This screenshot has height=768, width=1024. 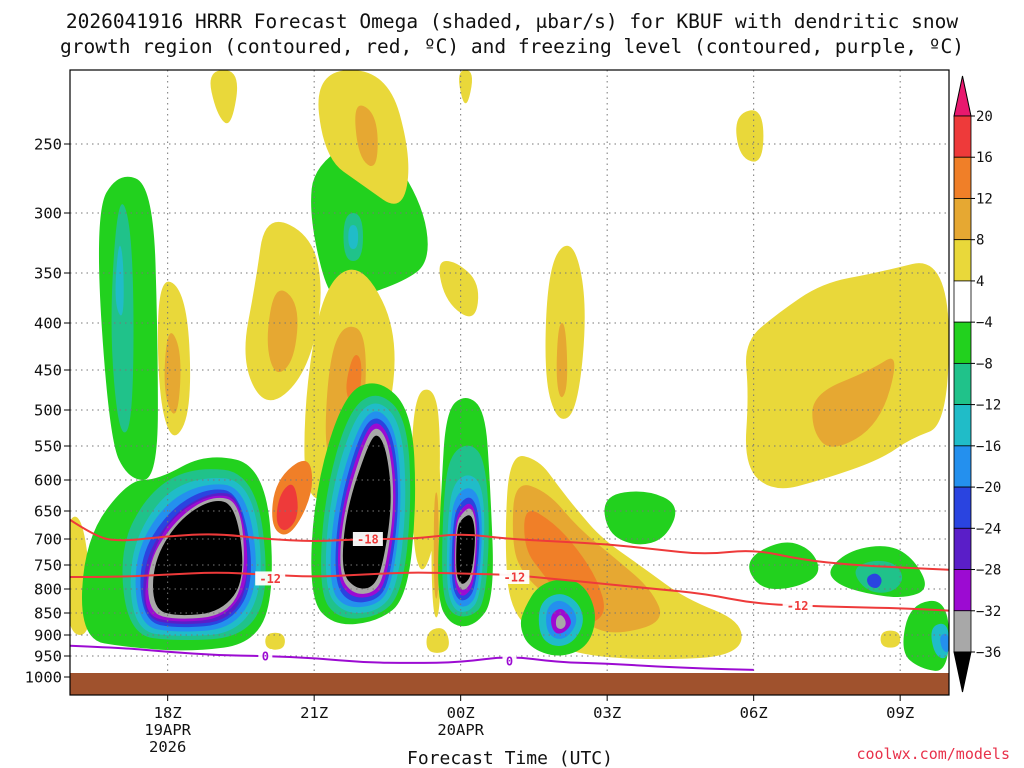 I want to click on colorbar-label-12: −32, so click(x=988, y=612).